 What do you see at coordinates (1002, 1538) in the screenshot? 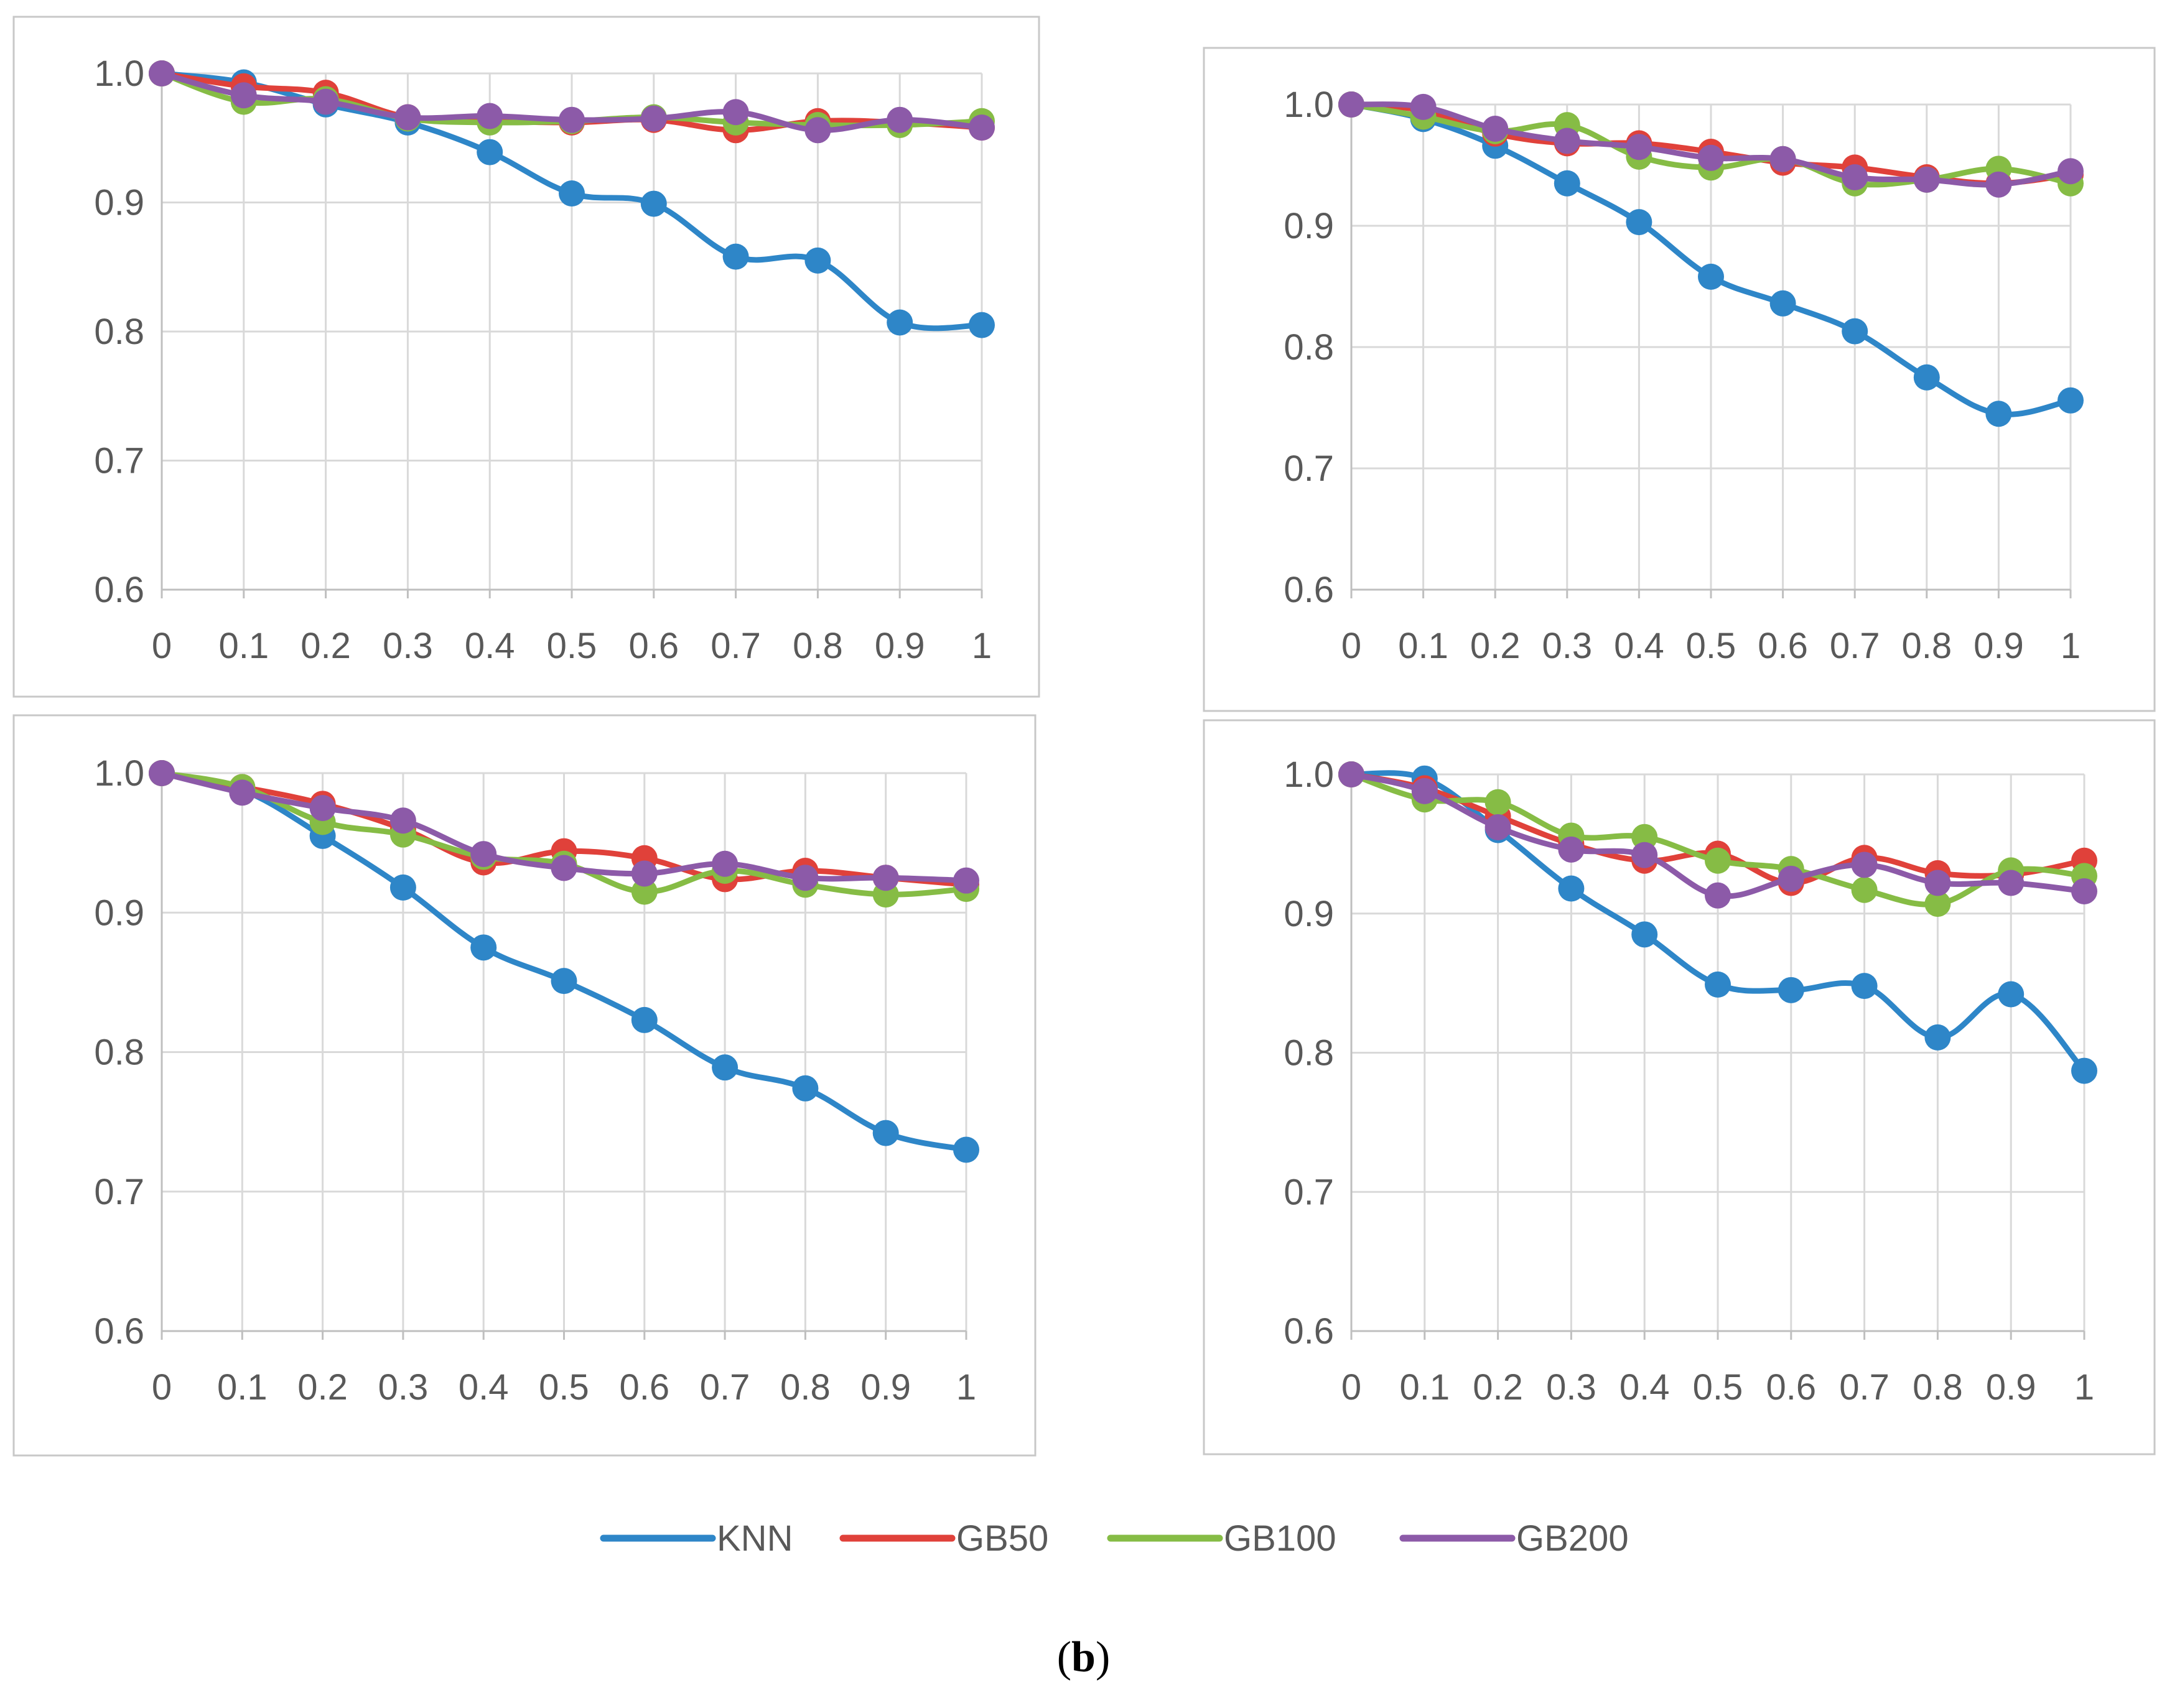
I see `legend-label-gb50: GB50` at bounding box center [1002, 1538].